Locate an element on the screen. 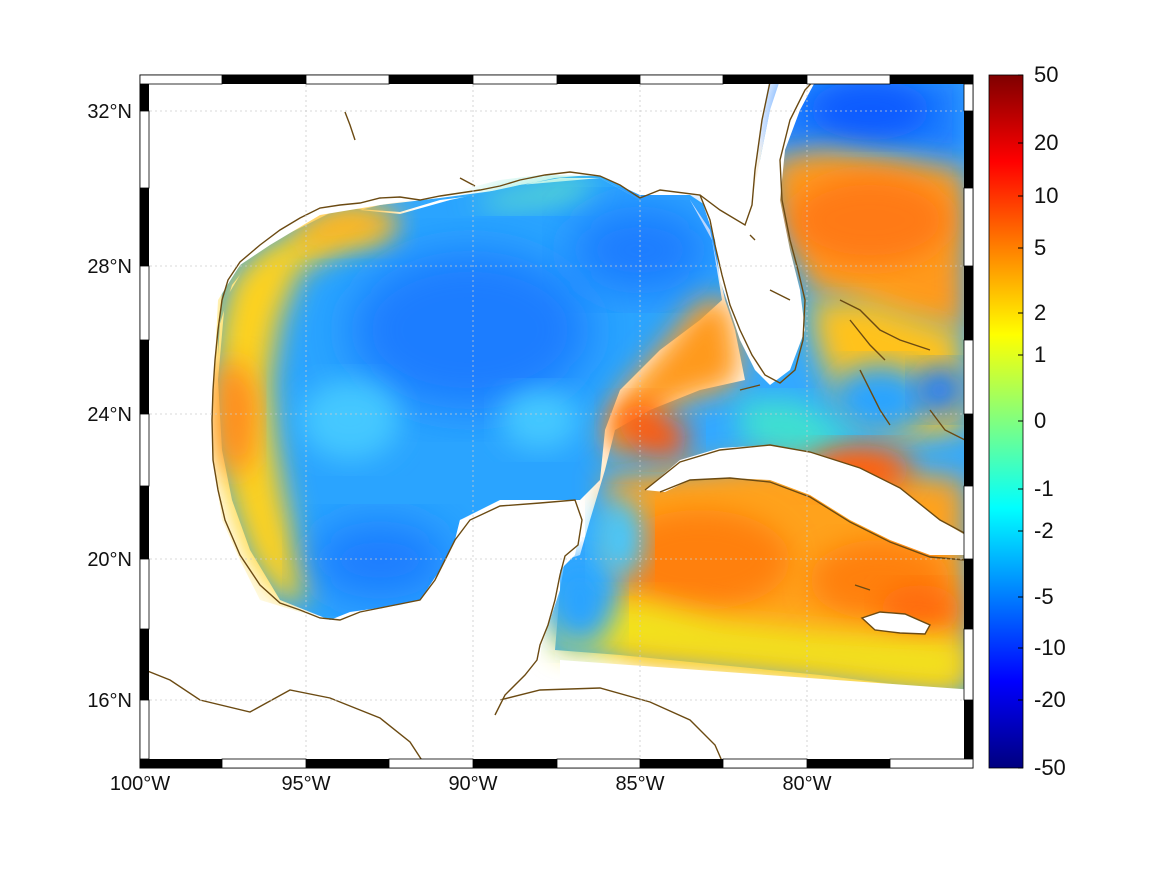 The width and height of the screenshot is (1167, 875). colorbar-label-neg2: -2 is located at coordinates (1044, 530).